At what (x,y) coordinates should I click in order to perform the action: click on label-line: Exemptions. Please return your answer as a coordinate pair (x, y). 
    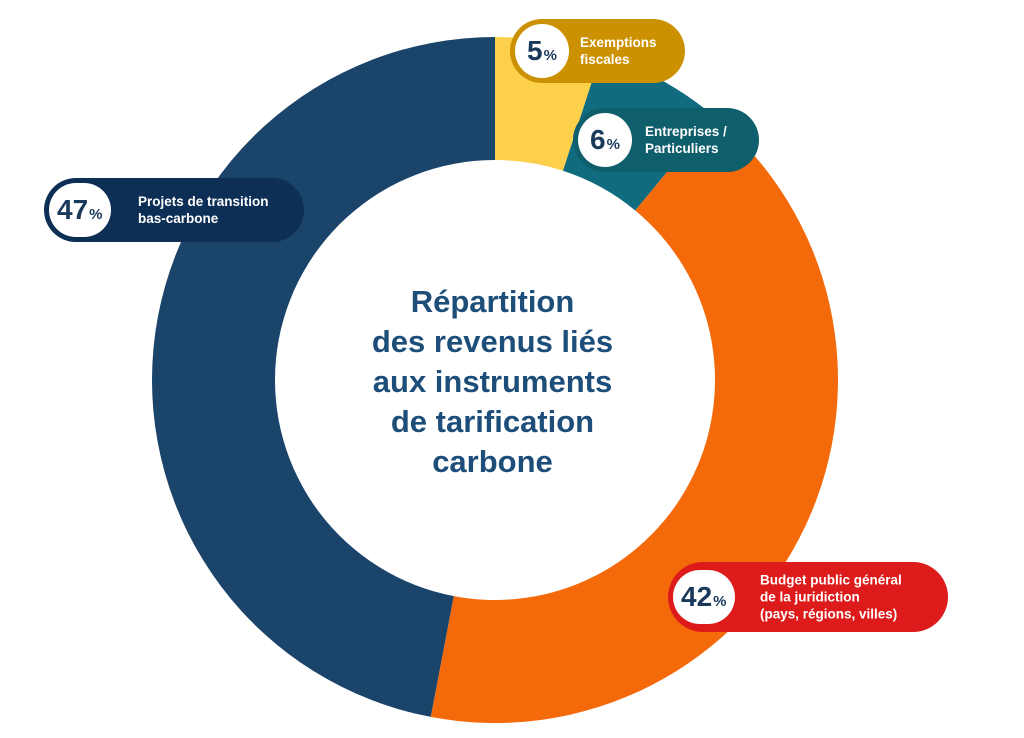
    Looking at the image, I should click on (618, 42).